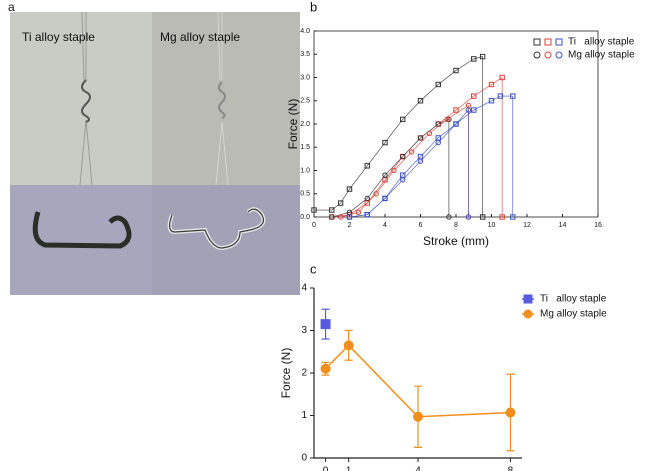 The image size is (658, 471). What do you see at coordinates (349, 468) in the screenshot?
I see `x-tick-label: 1` at bounding box center [349, 468].